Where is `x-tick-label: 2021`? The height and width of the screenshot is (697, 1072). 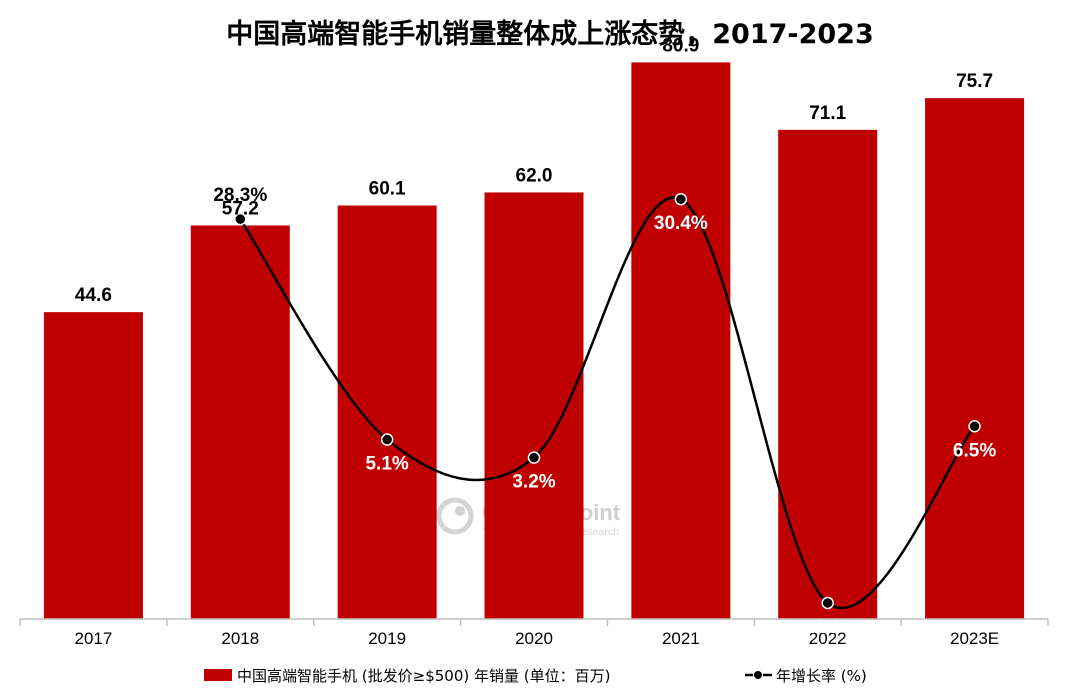
x-tick-label: 2021 is located at coordinates (681, 638).